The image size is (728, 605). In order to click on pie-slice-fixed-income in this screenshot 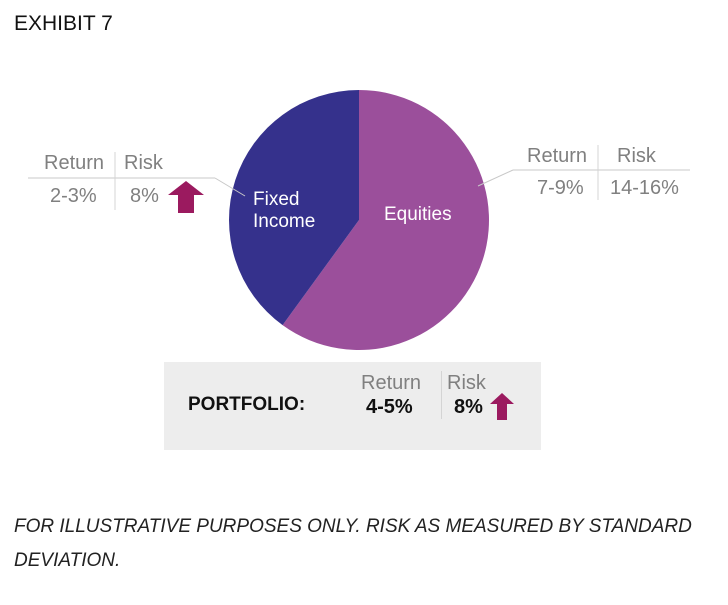, I will do `click(294, 208)`.